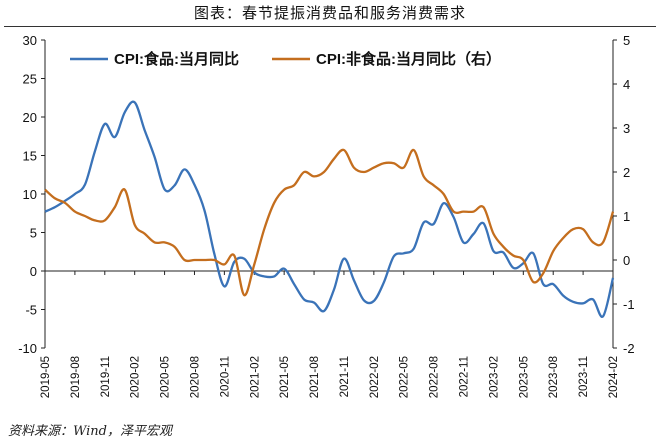  Describe the element at coordinates (554, 377) in the screenshot. I see `x-tick-label: 2023-08` at that location.